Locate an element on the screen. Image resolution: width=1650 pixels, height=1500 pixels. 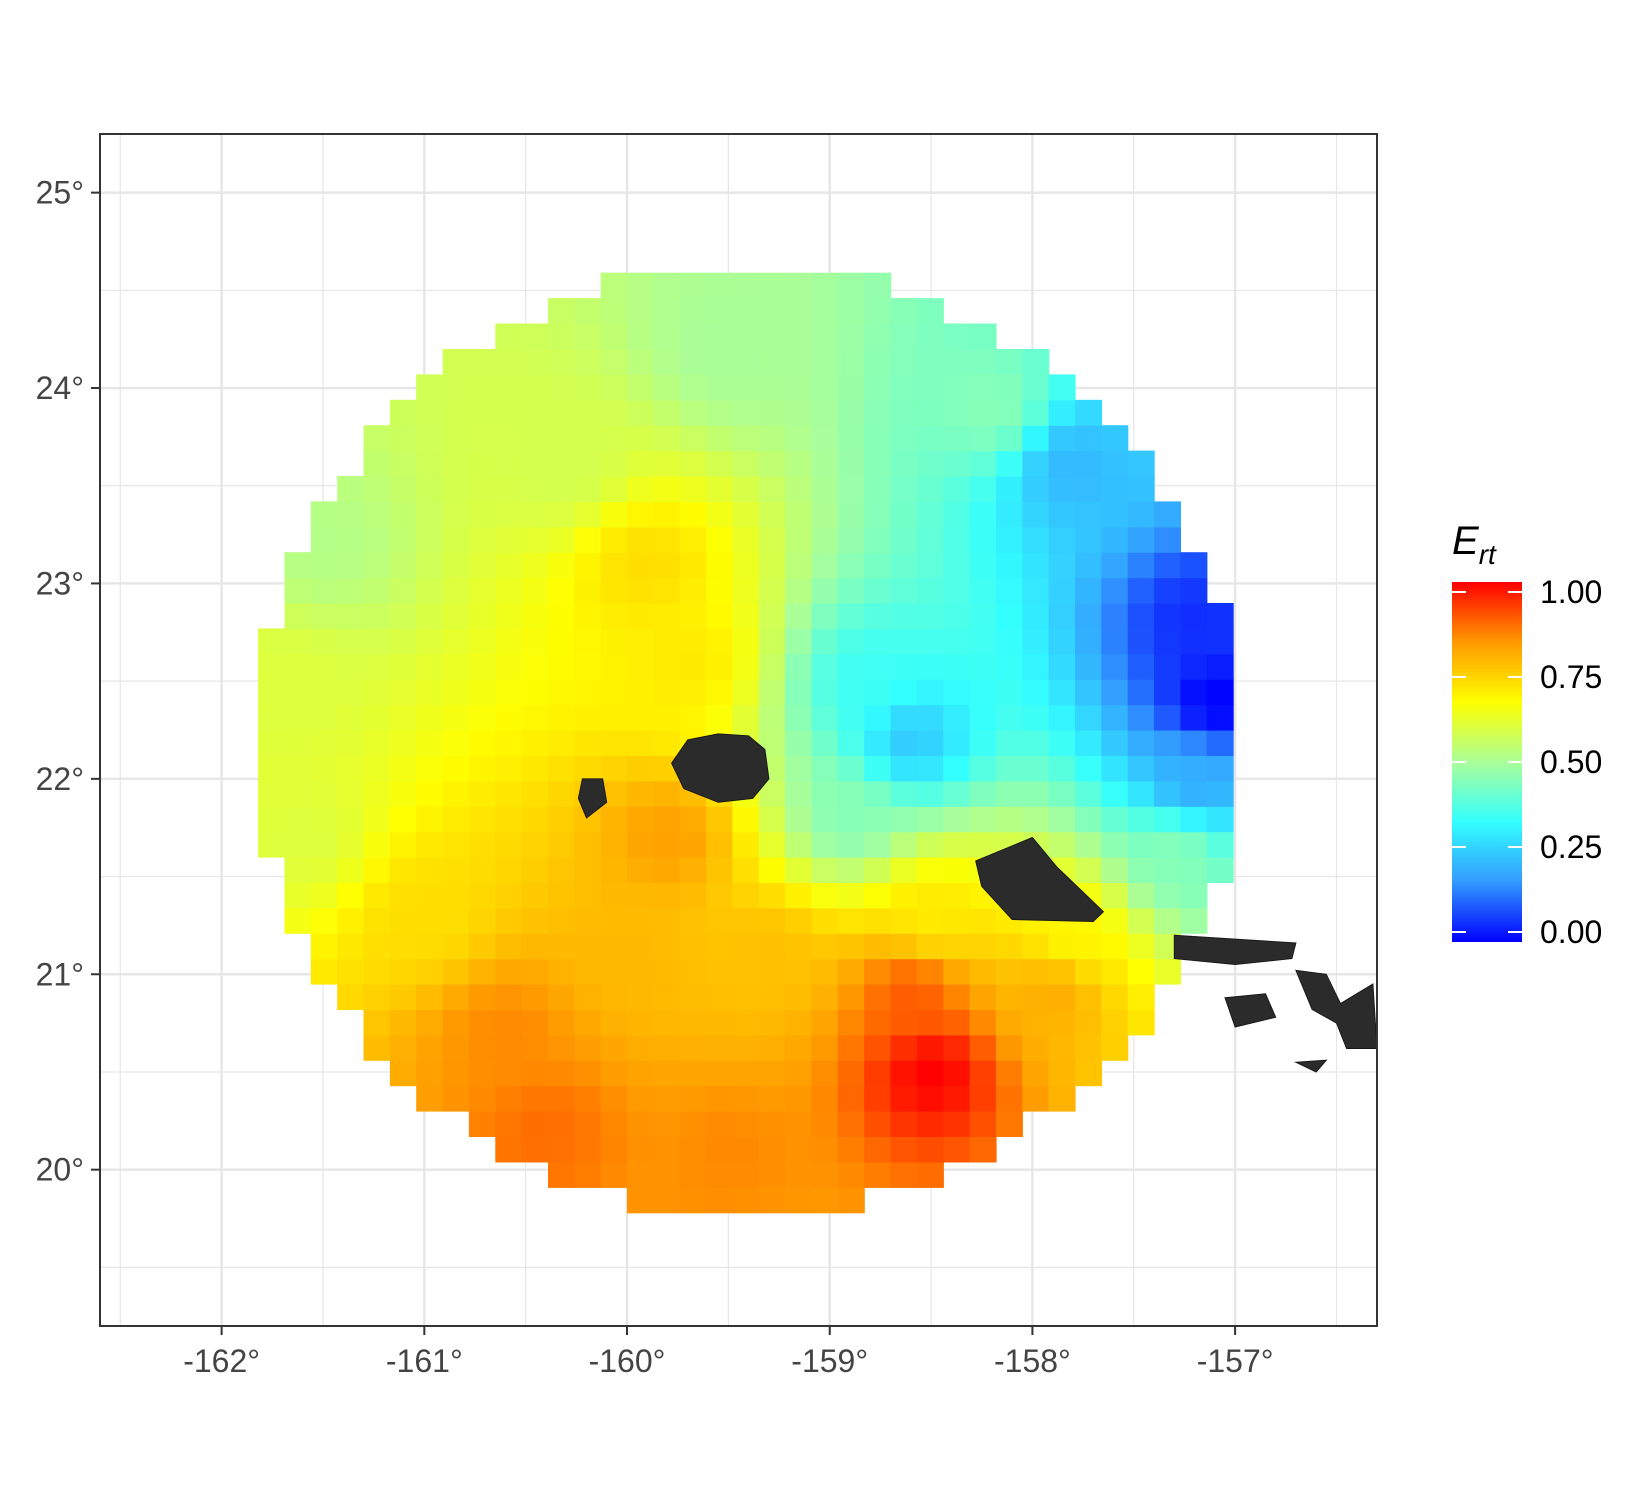
y-tick-label: 20° is located at coordinates (60, 1170).